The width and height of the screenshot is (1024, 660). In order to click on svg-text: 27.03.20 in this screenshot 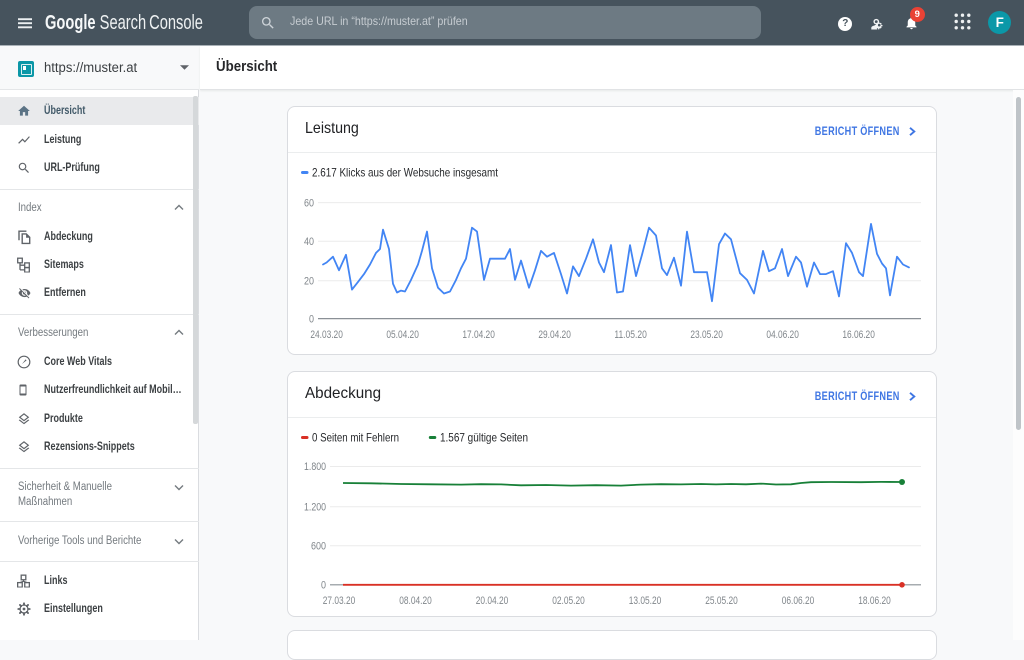, I will do `click(339, 601)`.